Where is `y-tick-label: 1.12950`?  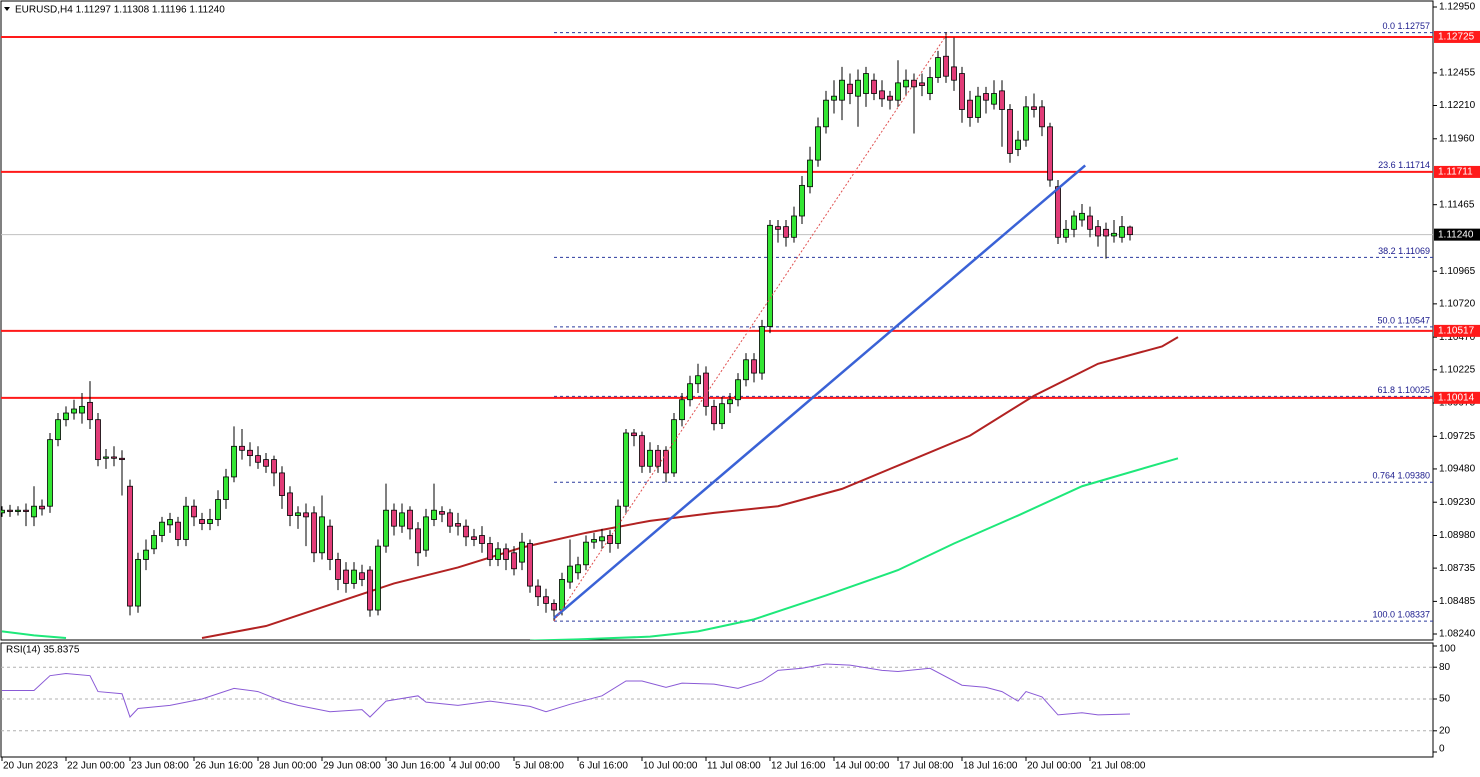
y-tick-label: 1.12950 is located at coordinates (1457, 7).